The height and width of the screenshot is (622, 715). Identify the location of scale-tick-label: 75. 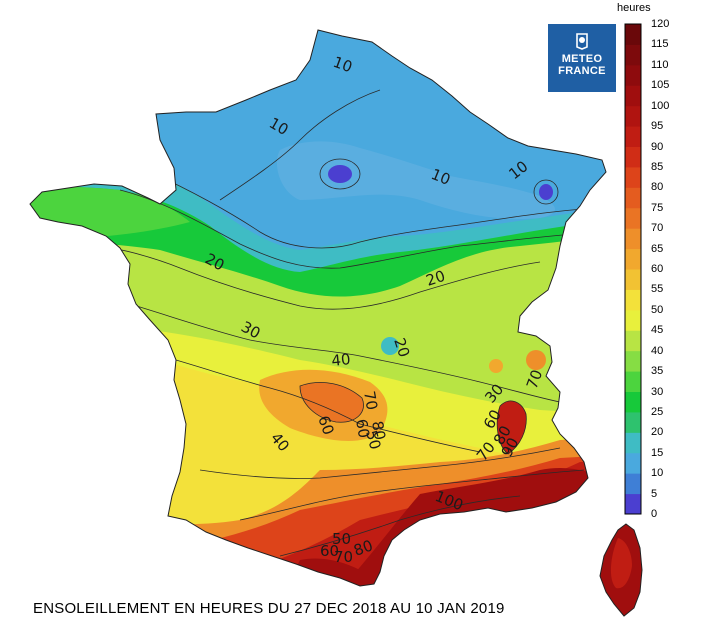
(657, 207).